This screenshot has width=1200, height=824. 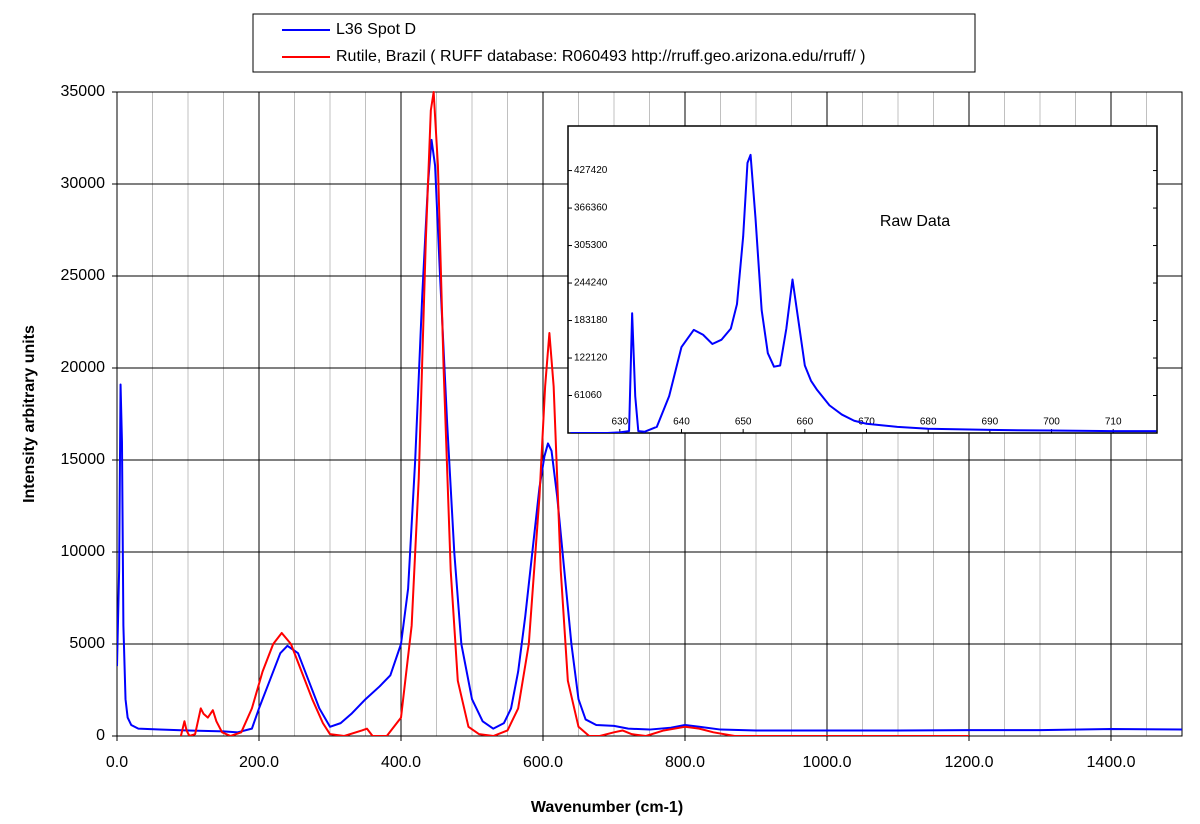 What do you see at coordinates (681, 422) in the screenshot?
I see `inset-x-tick-label: 640` at bounding box center [681, 422].